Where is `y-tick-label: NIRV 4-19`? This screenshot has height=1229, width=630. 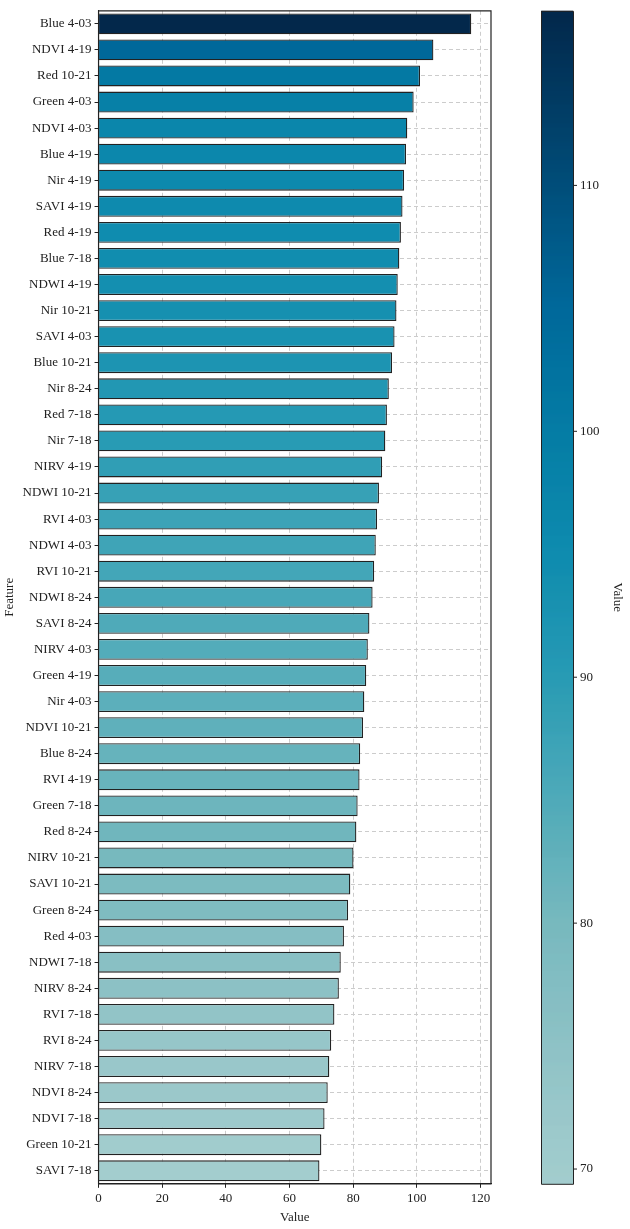
y-tick-label: NIRV 4-19 is located at coordinates (62, 466).